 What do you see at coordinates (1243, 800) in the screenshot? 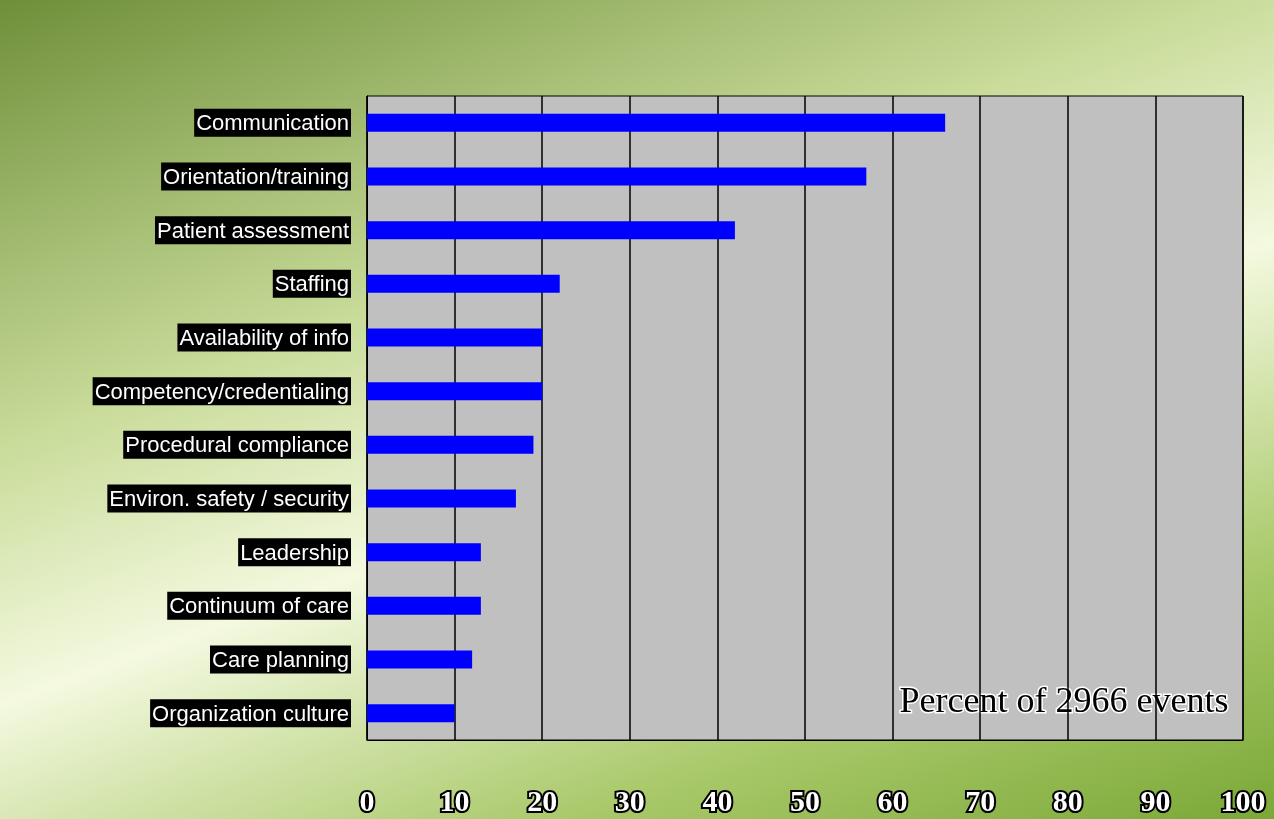
I see `x-tick-label: 100` at bounding box center [1243, 800].